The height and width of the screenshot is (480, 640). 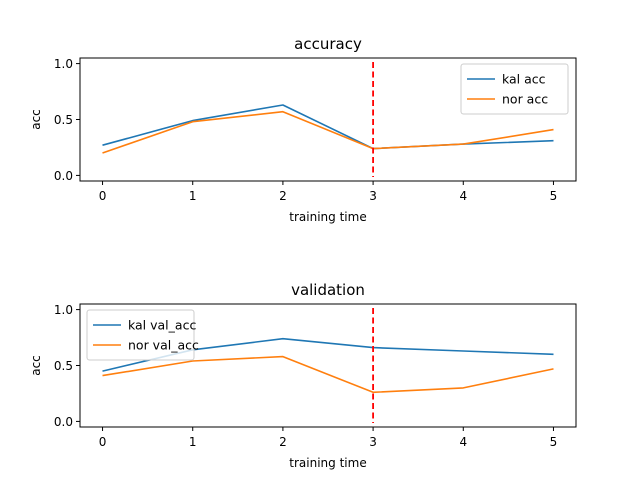 I want to click on chart-title: accuracy, so click(x=328, y=44).